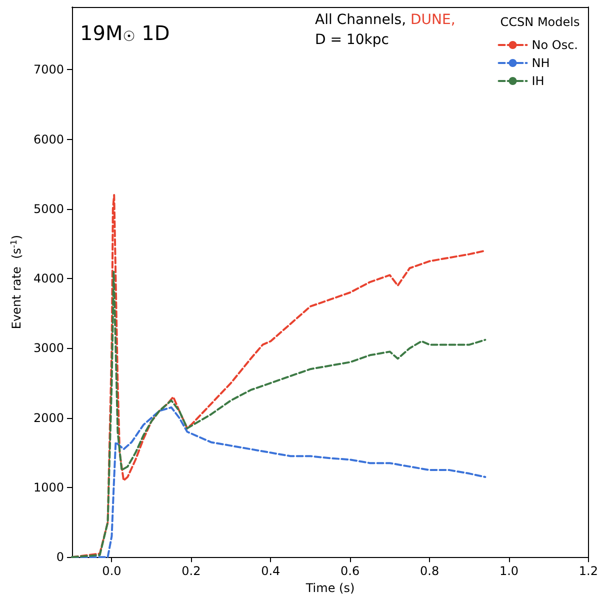 This screenshot has height=599, width=601. What do you see at coordinates (540, 22) in the screenshot?
I see `legend-title: CCSN Models` at bounding box center [540, 22].